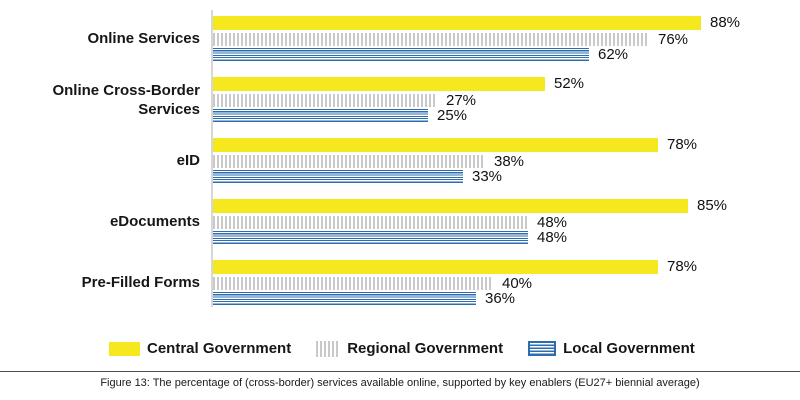 This screenshot has width=800, height=400. Describe the element at coordinates (353, 283) in the screenshot. I see `bar-regional-government-pre-filled-forms` at that location.